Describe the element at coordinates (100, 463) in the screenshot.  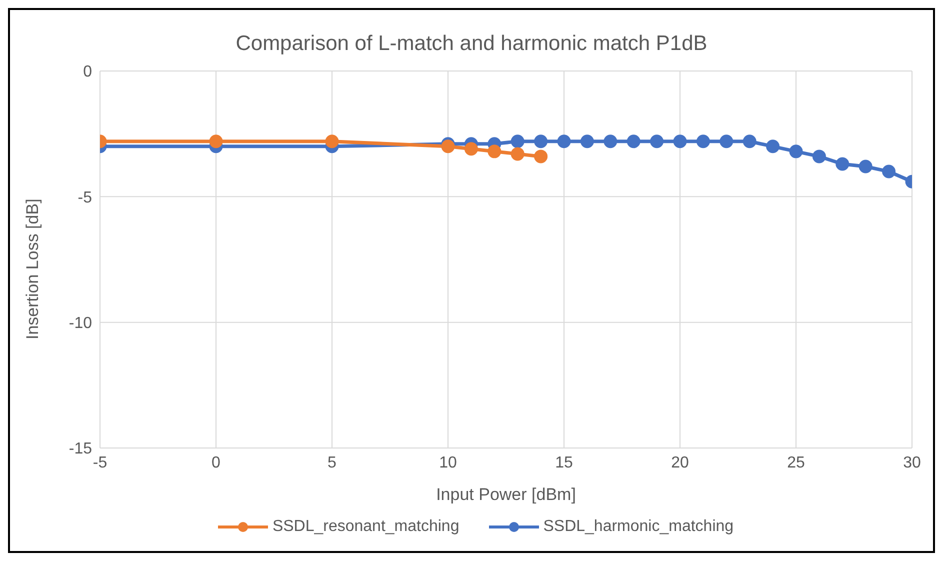
I see `x-tick-label: -5` at that location.